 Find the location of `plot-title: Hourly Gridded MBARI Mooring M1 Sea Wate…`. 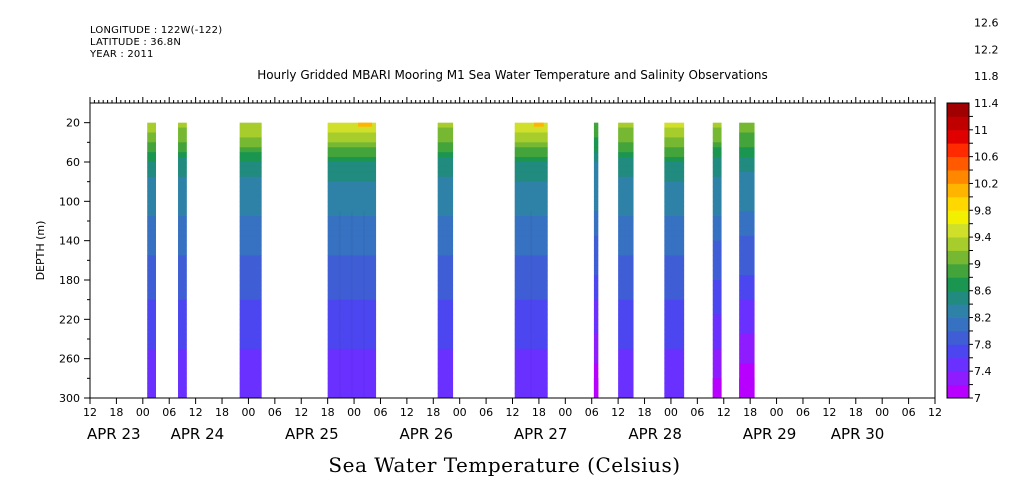

plot-title: Hourly Gridded MBARI Mooring M1 Sea Wate… is located at coordinates (512, 75).